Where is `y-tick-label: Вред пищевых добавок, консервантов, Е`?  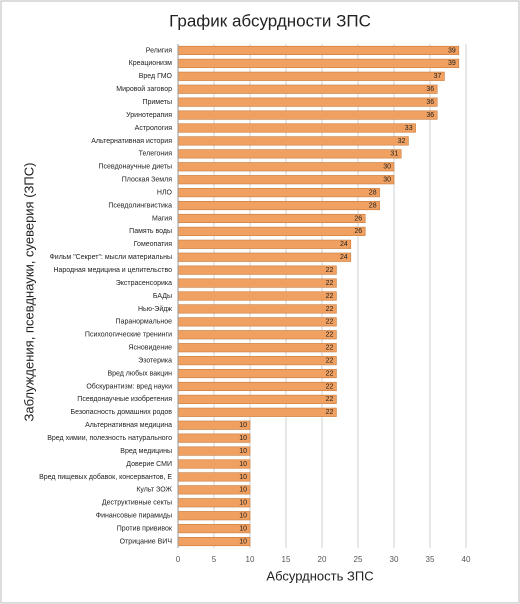
y-tick-label: Вред пищевых добавок, консервантов, Е is located at coordinates (105, 477).